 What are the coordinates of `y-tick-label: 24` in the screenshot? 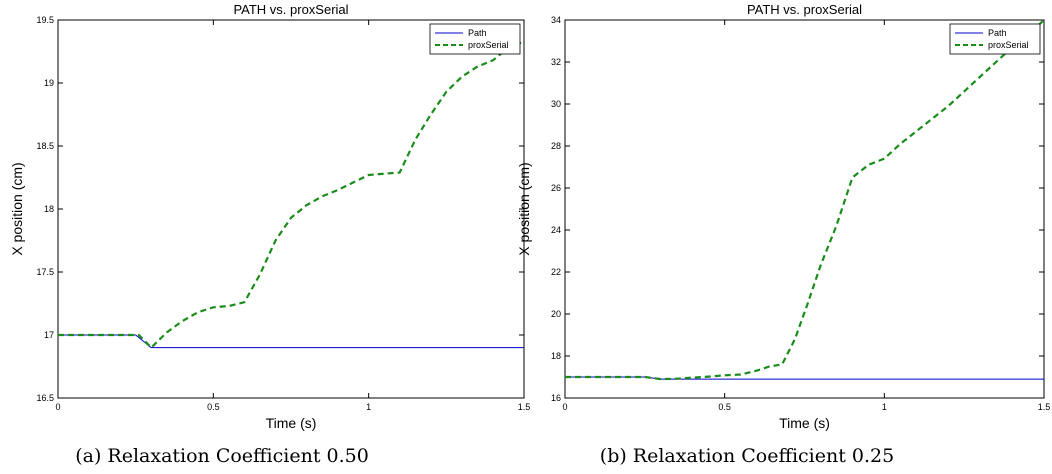 It's located at (556, 230).